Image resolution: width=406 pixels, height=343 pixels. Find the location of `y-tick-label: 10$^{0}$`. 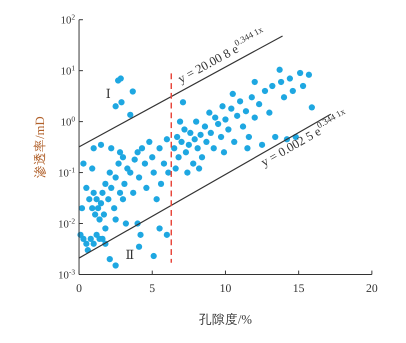

y-tick-label: 10$^{0}$ is located at coordinates (68, 121).